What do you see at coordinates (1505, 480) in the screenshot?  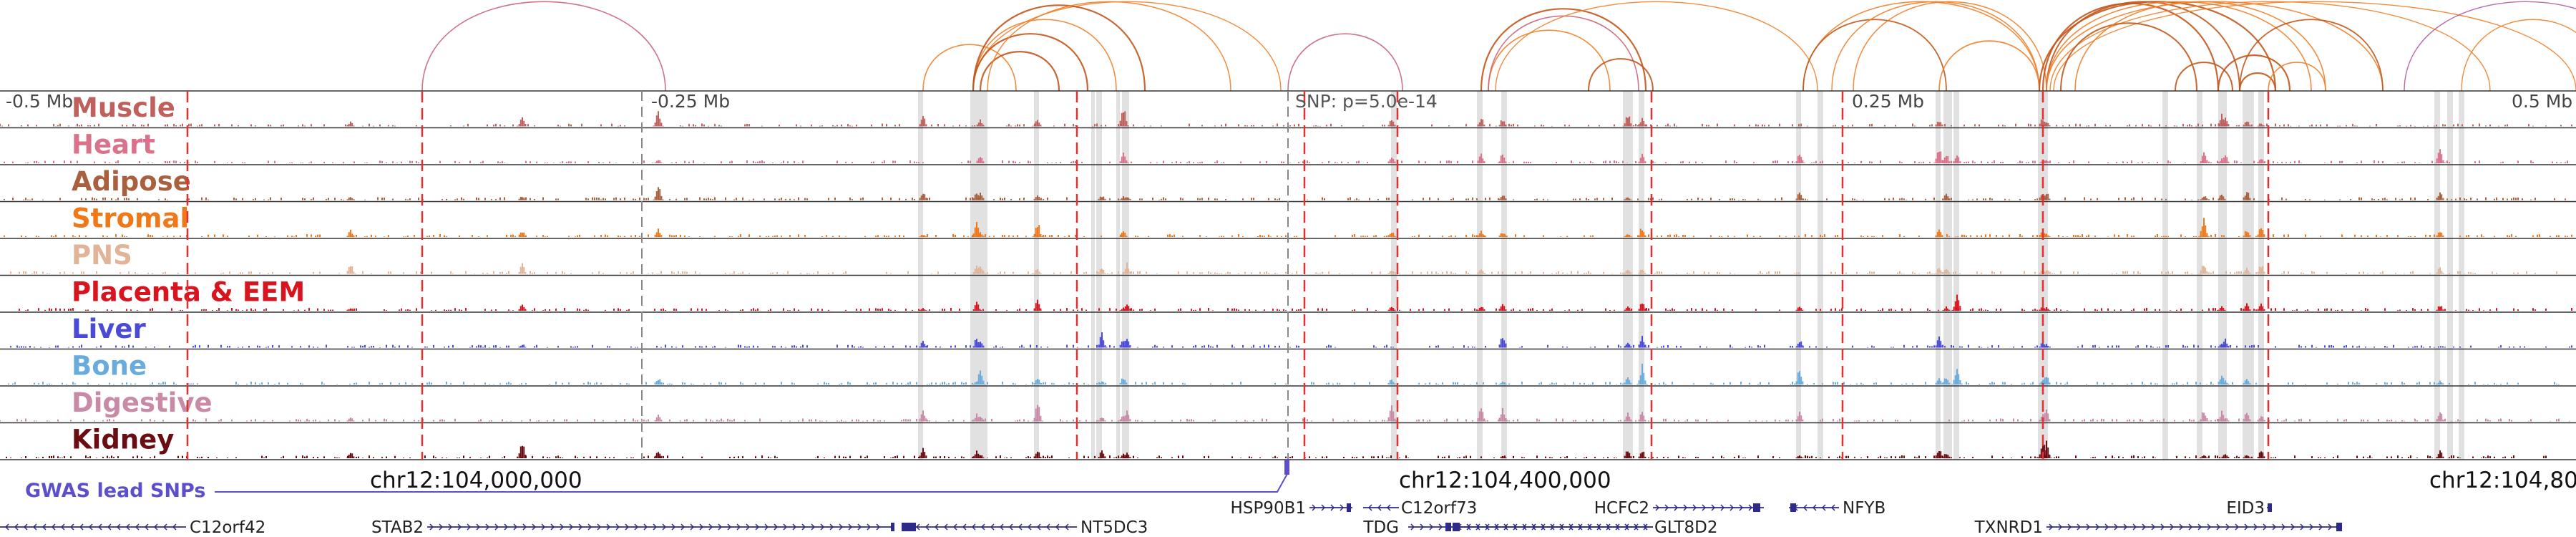 I see `chromosome-coordinate: chr12:104,400,000` at bounding box center [1505, 480].